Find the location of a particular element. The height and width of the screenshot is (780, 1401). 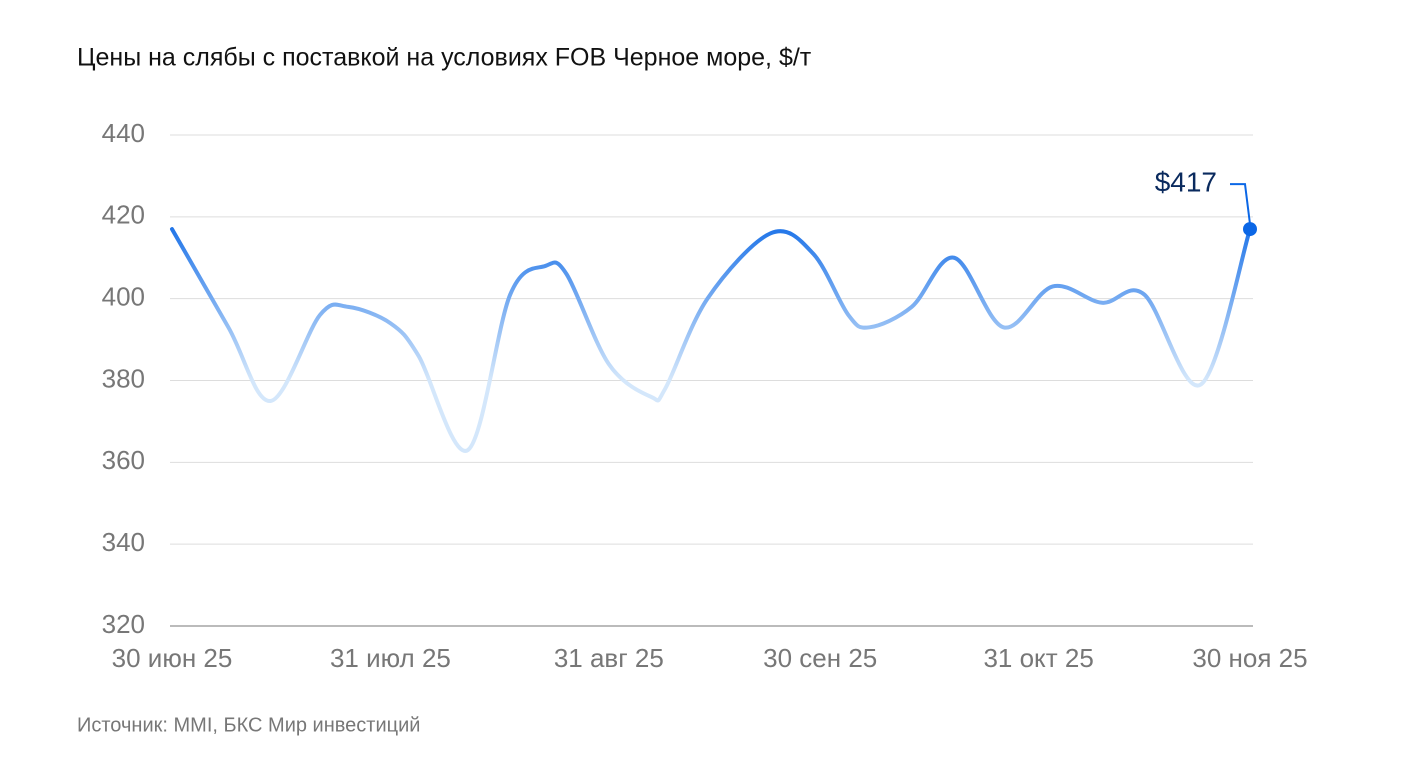

y-tick-label: 340 is located at coordinates (123, 542).